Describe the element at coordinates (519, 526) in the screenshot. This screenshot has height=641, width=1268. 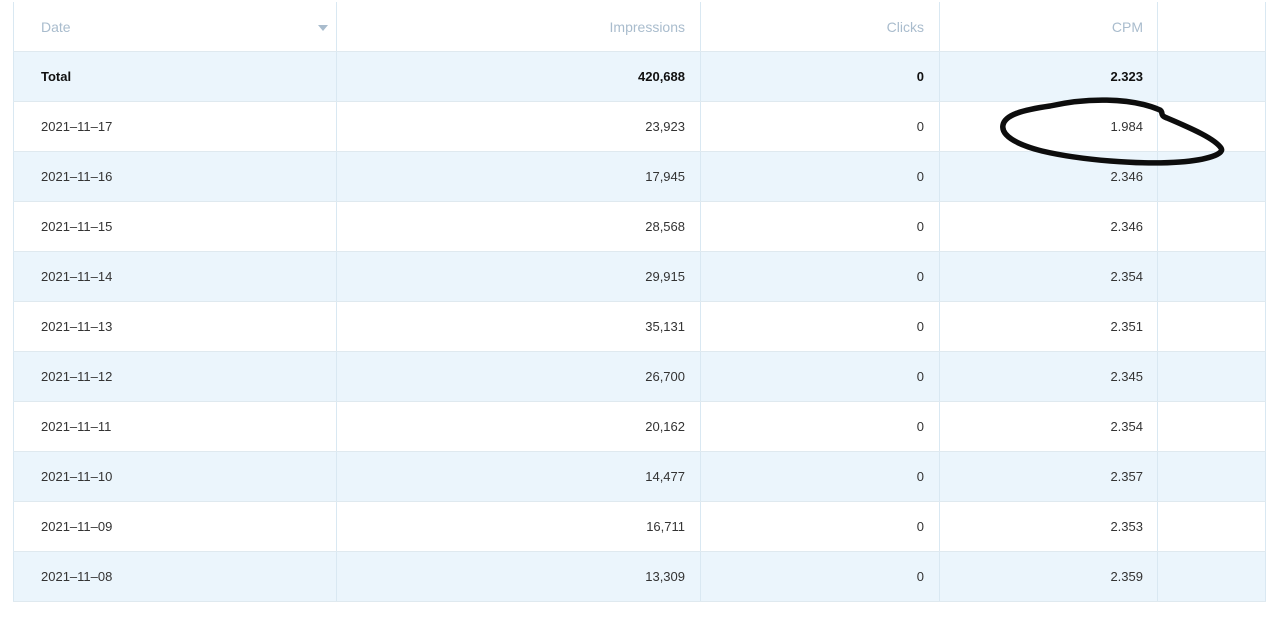
I see `cell-impressions: 16,711` at that location.